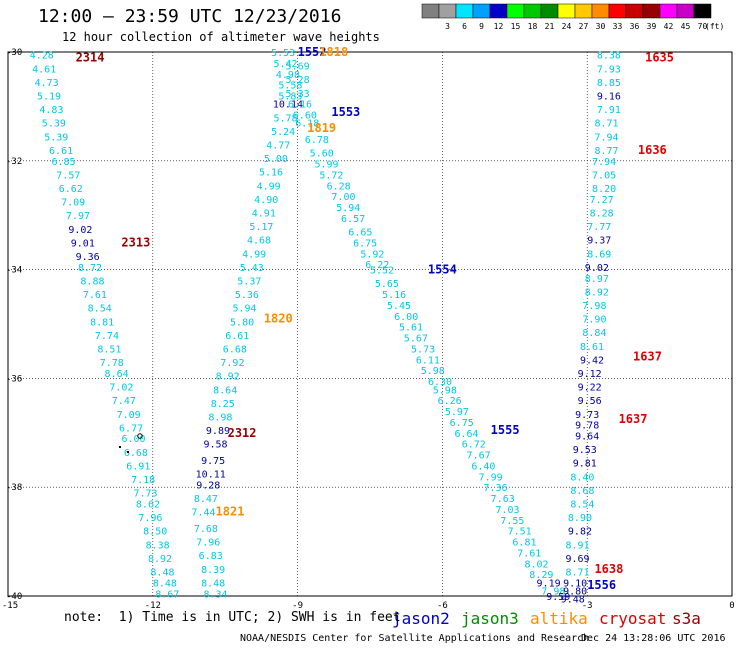  Describe the element at coordinates (254, 254) in the screenshot. I see `wave-height-value: 4.99` at that location.